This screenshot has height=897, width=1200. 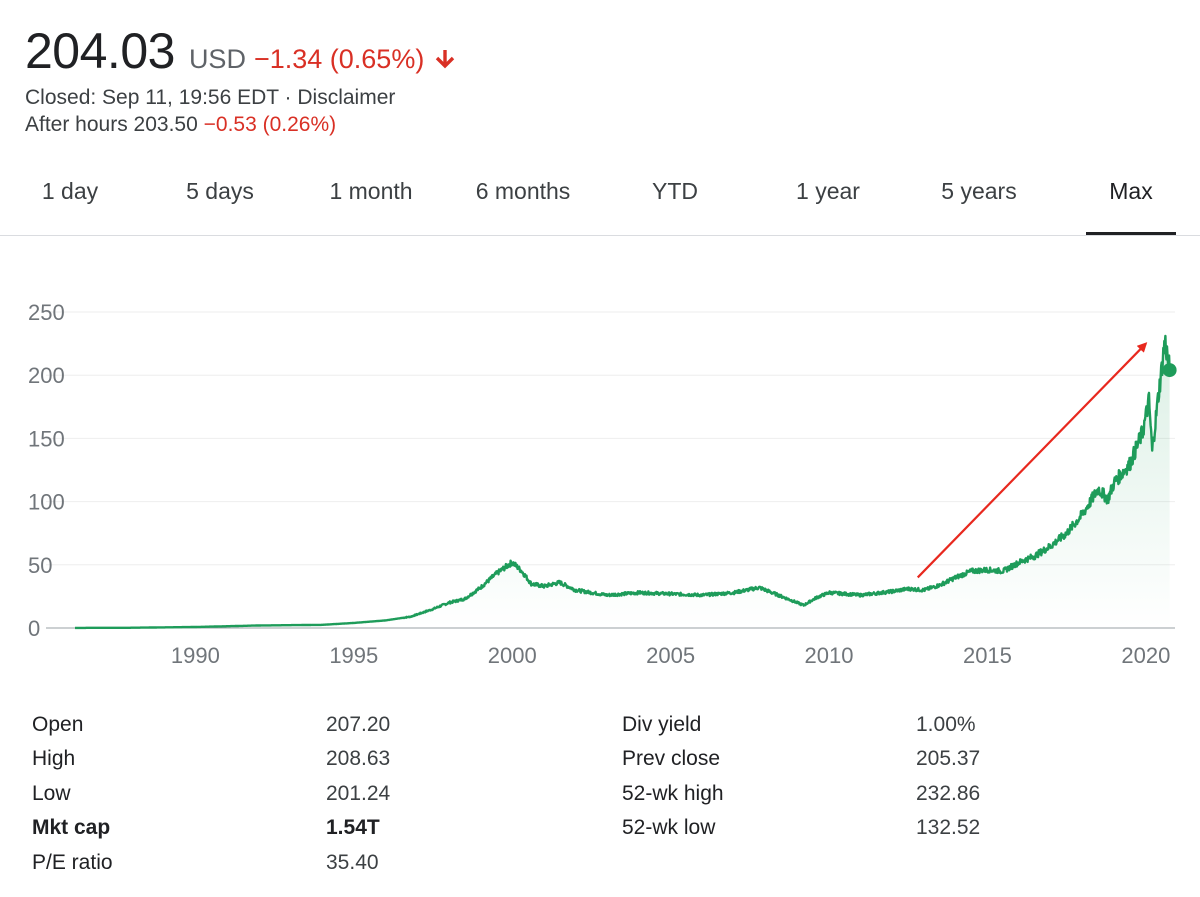 I want to click on stat-label-52wk-high: 52-wk high, so click(x=673, y=793).